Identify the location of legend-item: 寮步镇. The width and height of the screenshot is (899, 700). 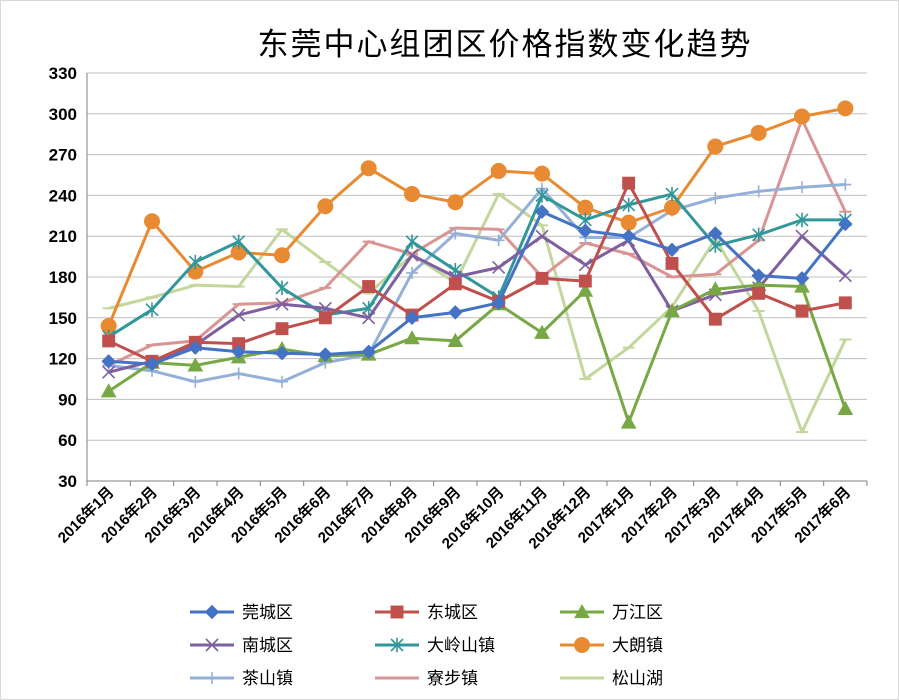
(426, 679).